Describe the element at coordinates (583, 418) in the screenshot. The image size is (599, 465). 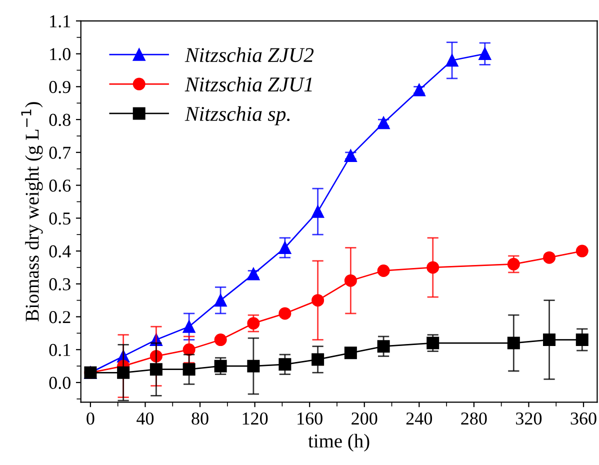
I see `x-tick-label: 360` at that location.